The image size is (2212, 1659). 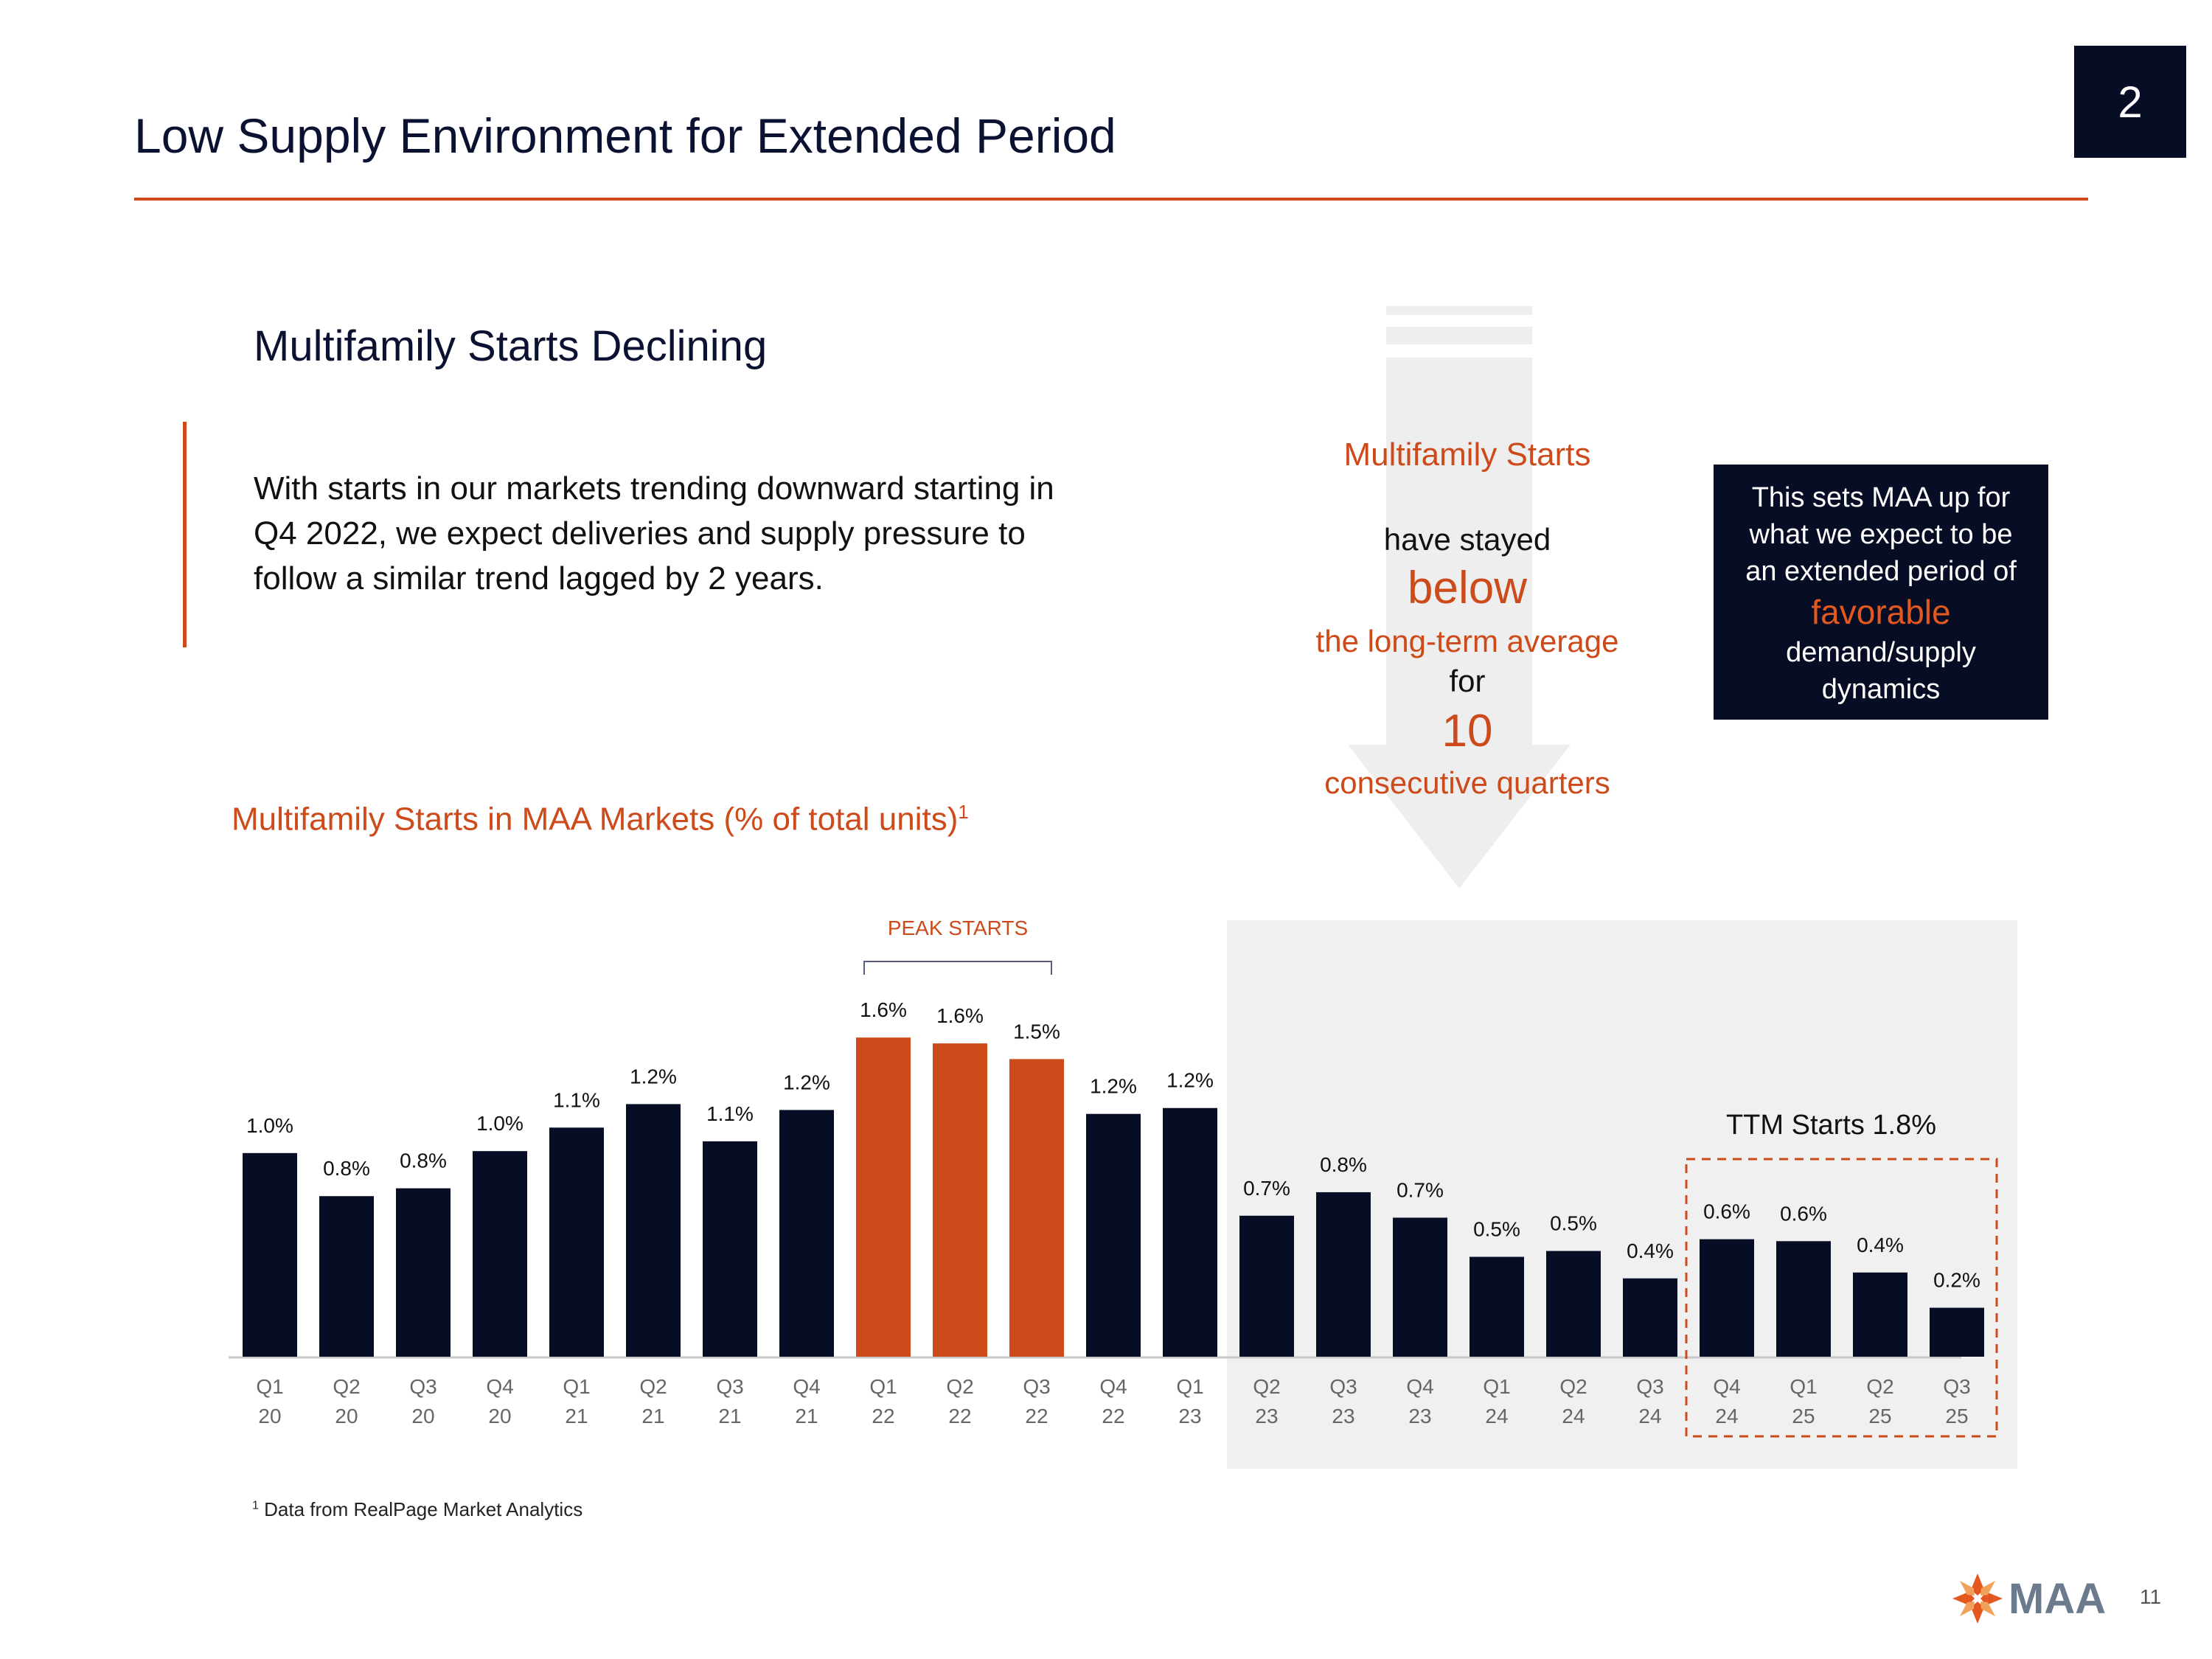 I want to click on callout-quarters-count: 10, so click(x=1467, y=731).